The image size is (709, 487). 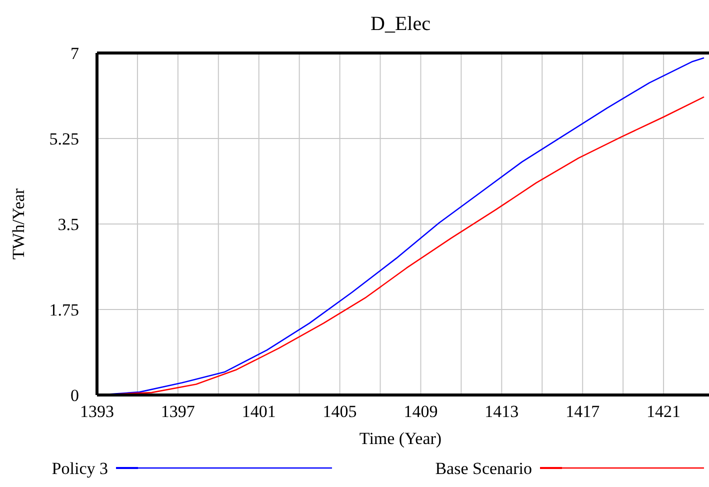 I want to click on x-tick-label: 1401, so click(x=259, y=411).